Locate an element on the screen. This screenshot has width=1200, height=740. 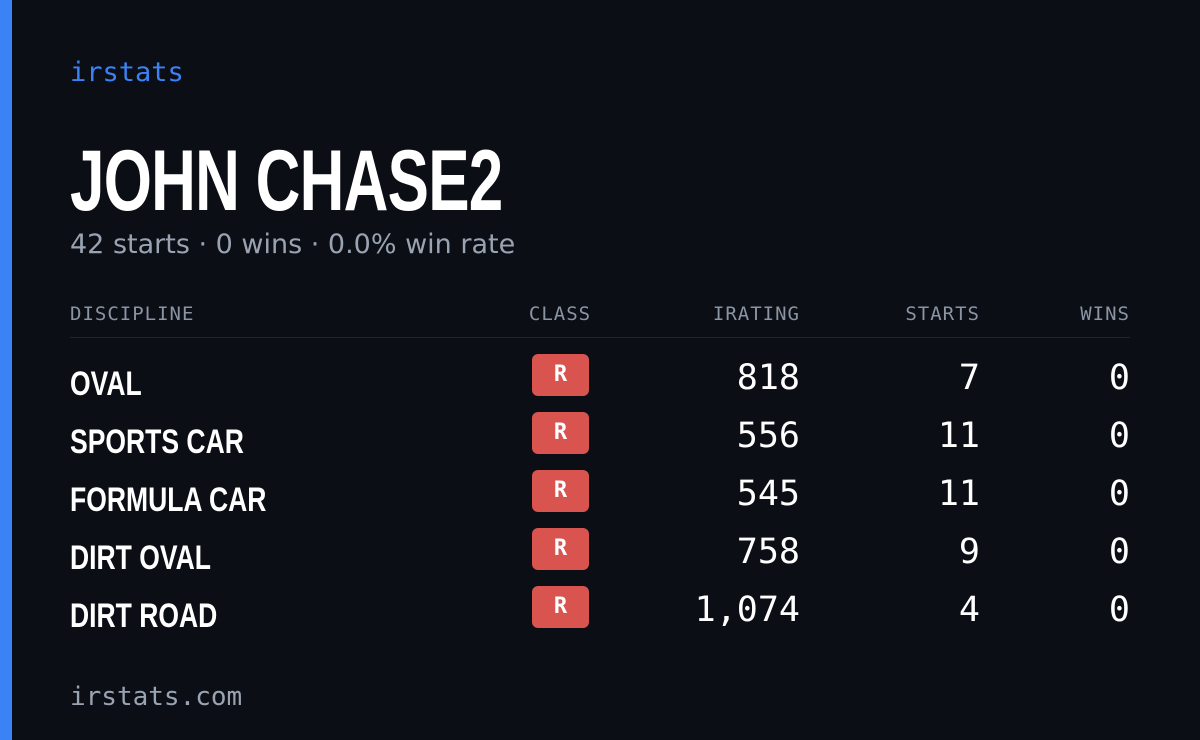
accent-stripe is located at coordinates (6, 370).